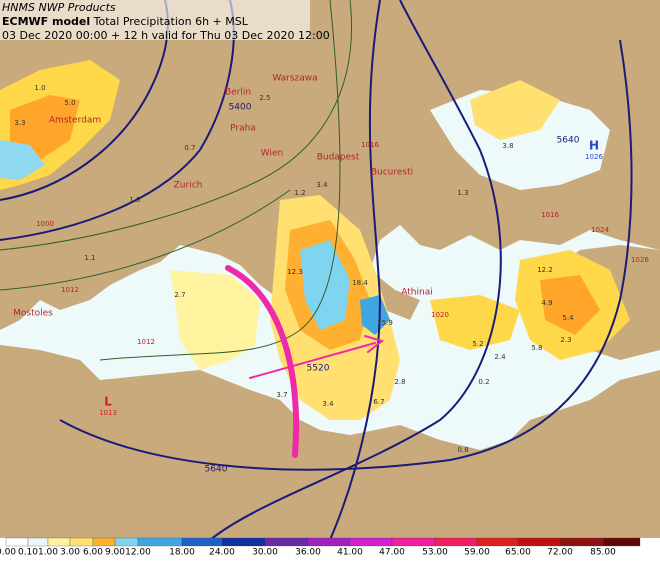 The width and height of the screenshot is (660, 562). Describe the element at coordinates (70, 553) in the screenshot. I see `colorbar-label: 3.00` at that location.